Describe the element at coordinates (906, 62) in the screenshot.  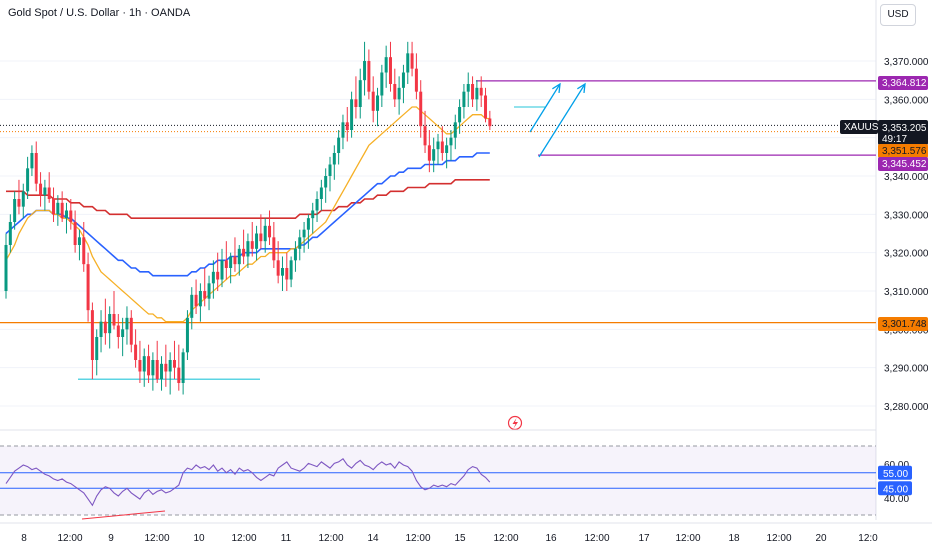
I see `price-tick-label: 3,370.000` at that location.